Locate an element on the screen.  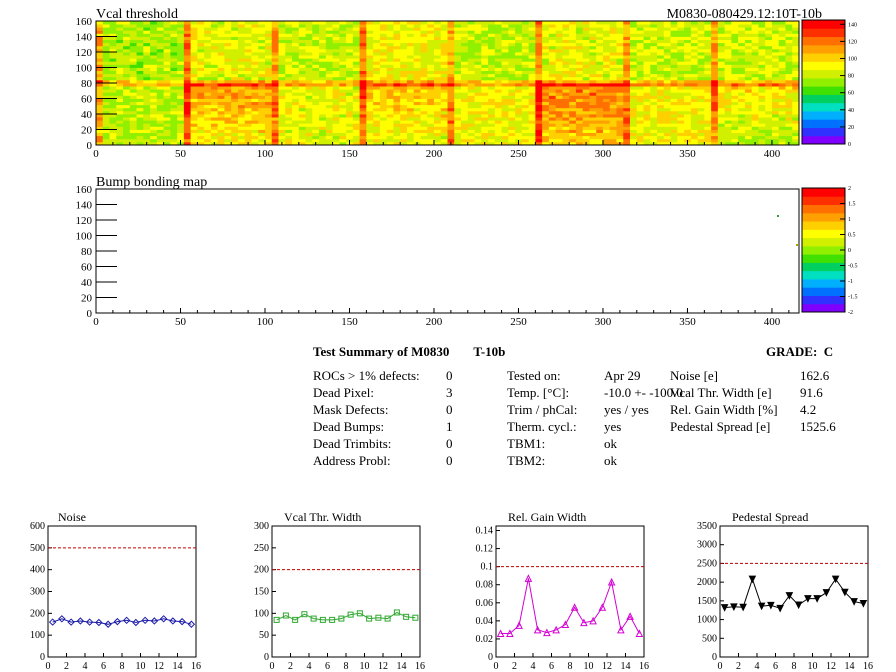
summary-value: ok is located at coordinates (610, 443).